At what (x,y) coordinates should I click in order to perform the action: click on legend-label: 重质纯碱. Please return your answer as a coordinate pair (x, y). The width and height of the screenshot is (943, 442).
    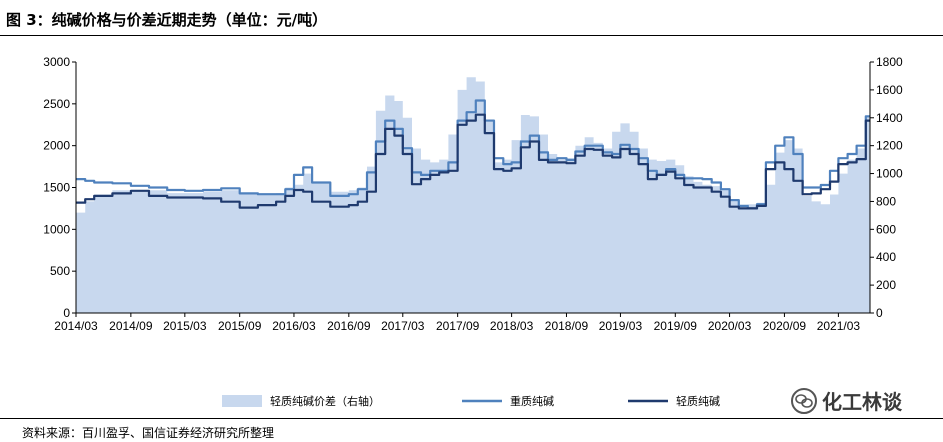
    Looking at the image, I should click on (532, 401).